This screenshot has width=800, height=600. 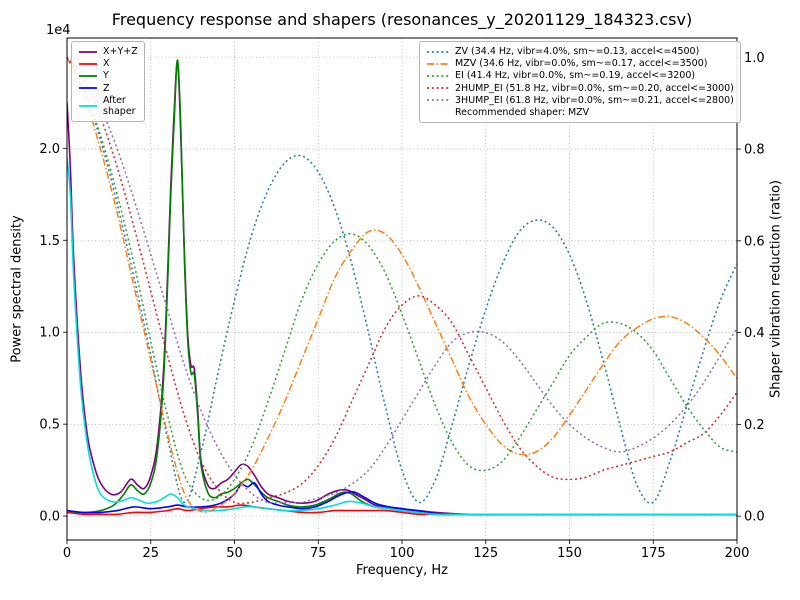 What do you see at coordinates (49, 425) in the screenshot?
I see `y-left-tick-label: 0.5` at bounding box center [49, 425].